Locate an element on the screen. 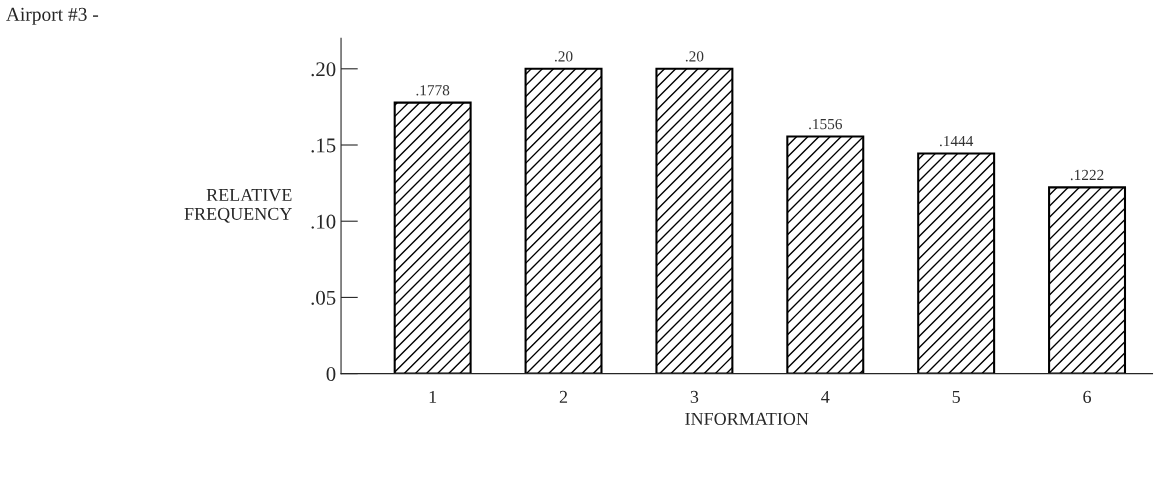 The width and height of the screenshot is (1176, 479). data-label: .1444 is located at coordinates (956, 141).